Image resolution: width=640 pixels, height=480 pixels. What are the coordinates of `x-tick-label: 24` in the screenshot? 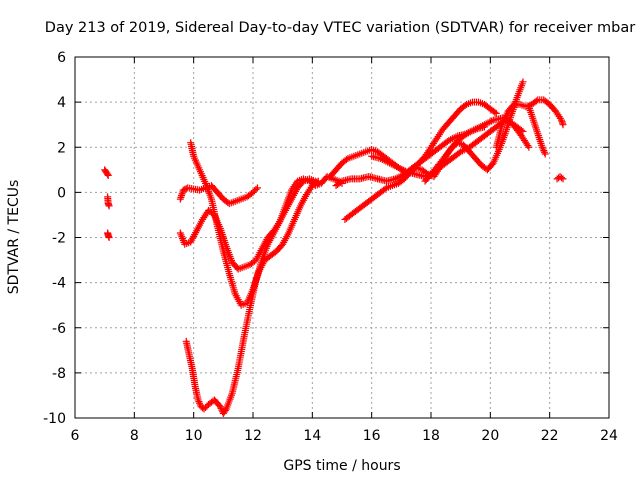 It's located at (609, 436).